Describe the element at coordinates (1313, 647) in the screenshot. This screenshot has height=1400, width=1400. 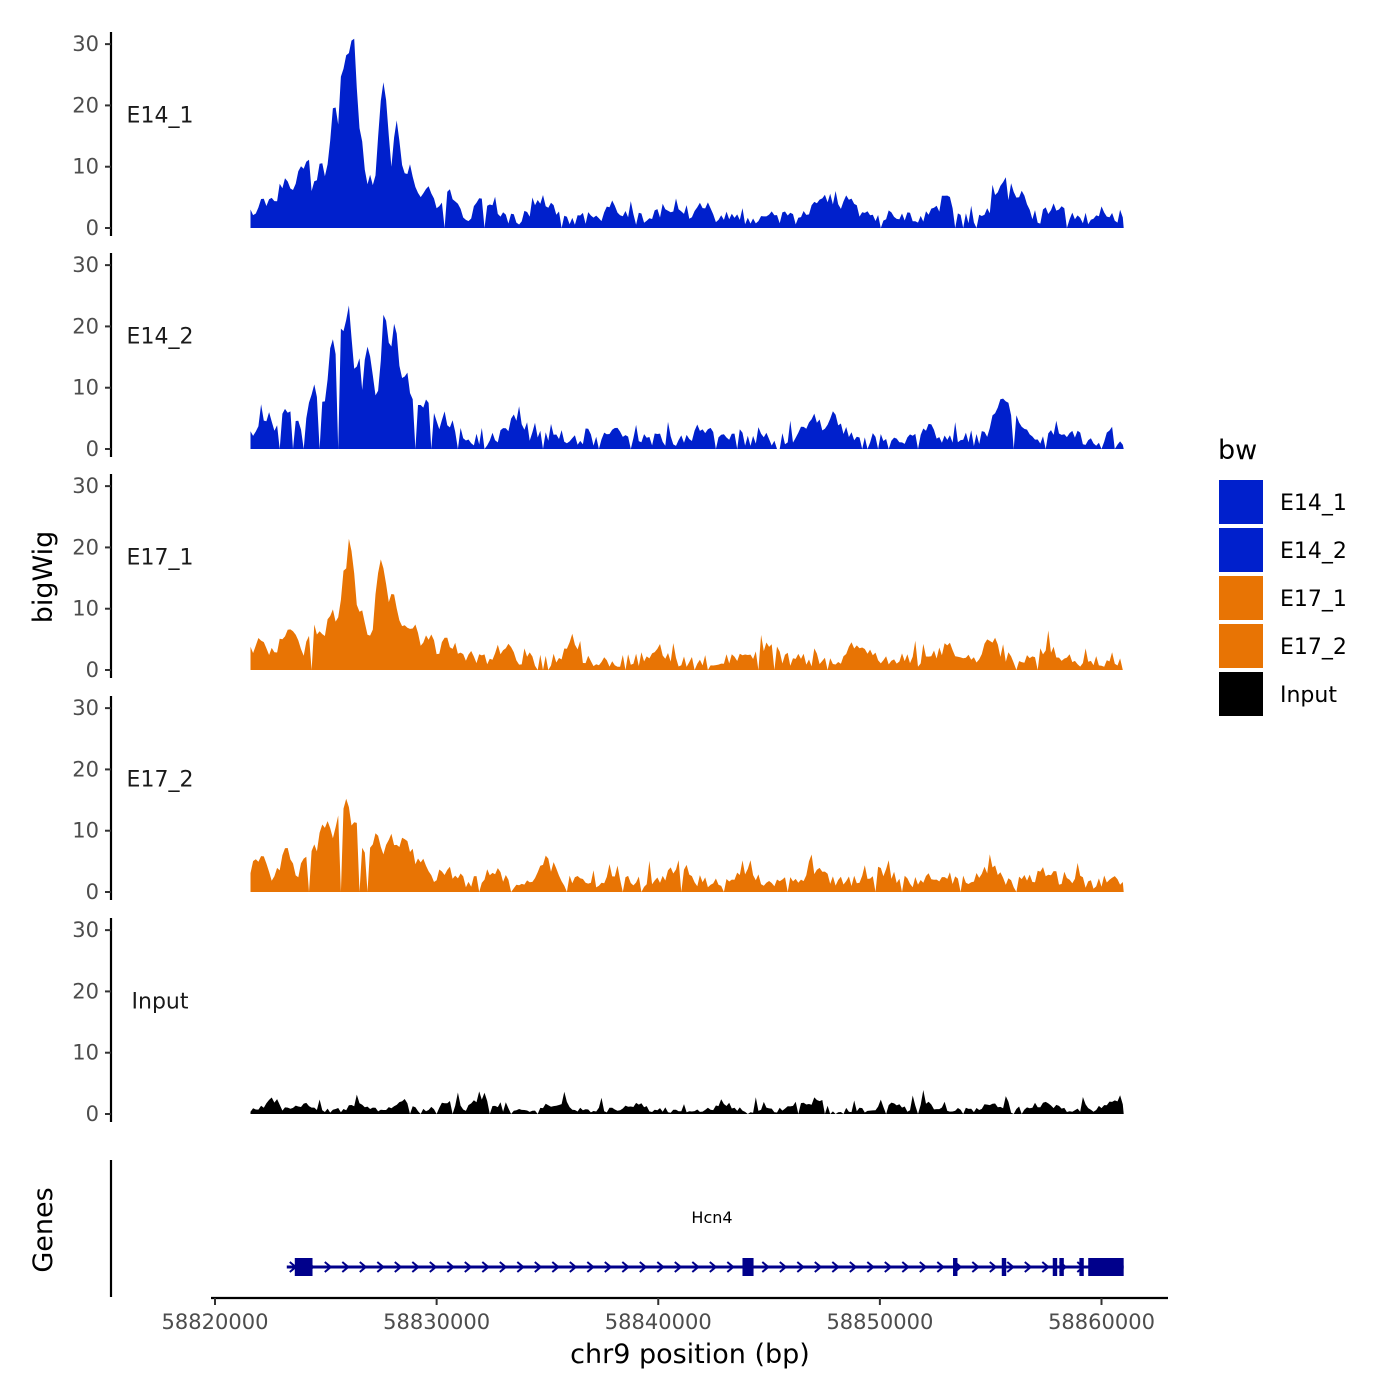
I see `legend-label-E17_2: E17_2` at that location.